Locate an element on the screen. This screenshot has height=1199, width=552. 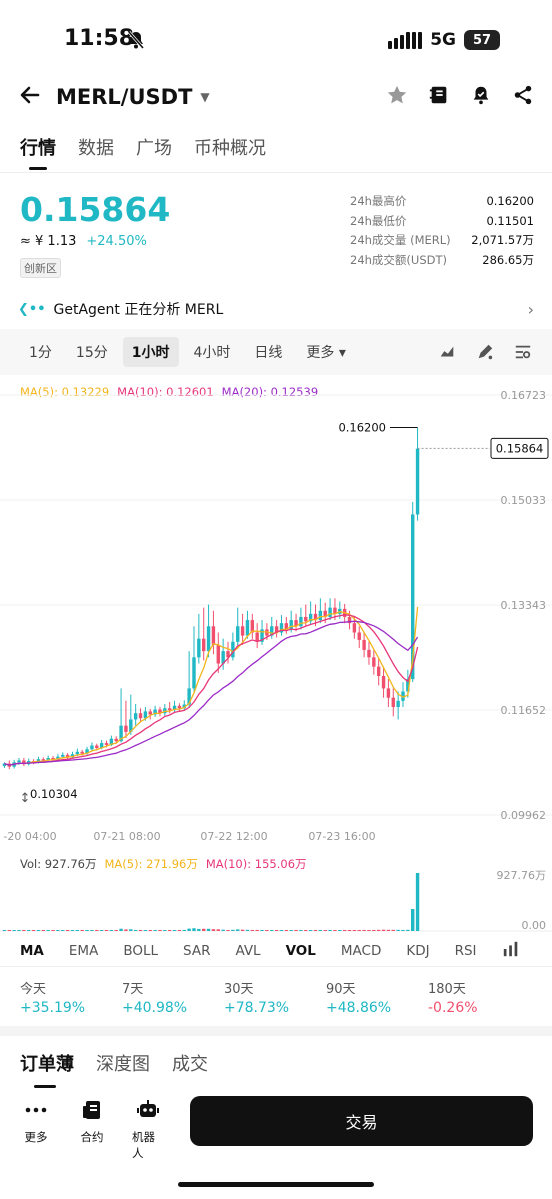
interval-tabs: 1分 15分 1小时 4小时 日线 更多 ▾ is located at coordinates (187, 352).